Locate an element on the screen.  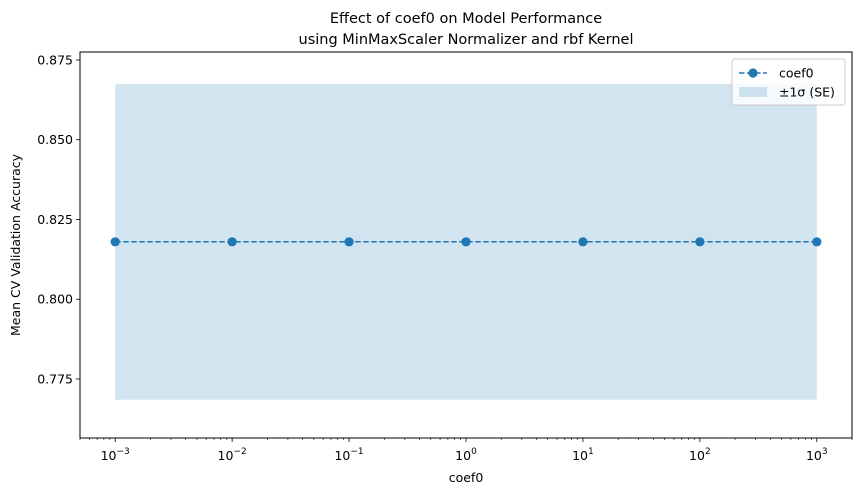
y-tick-label: 0.775 is located at coordinates (55, 378).